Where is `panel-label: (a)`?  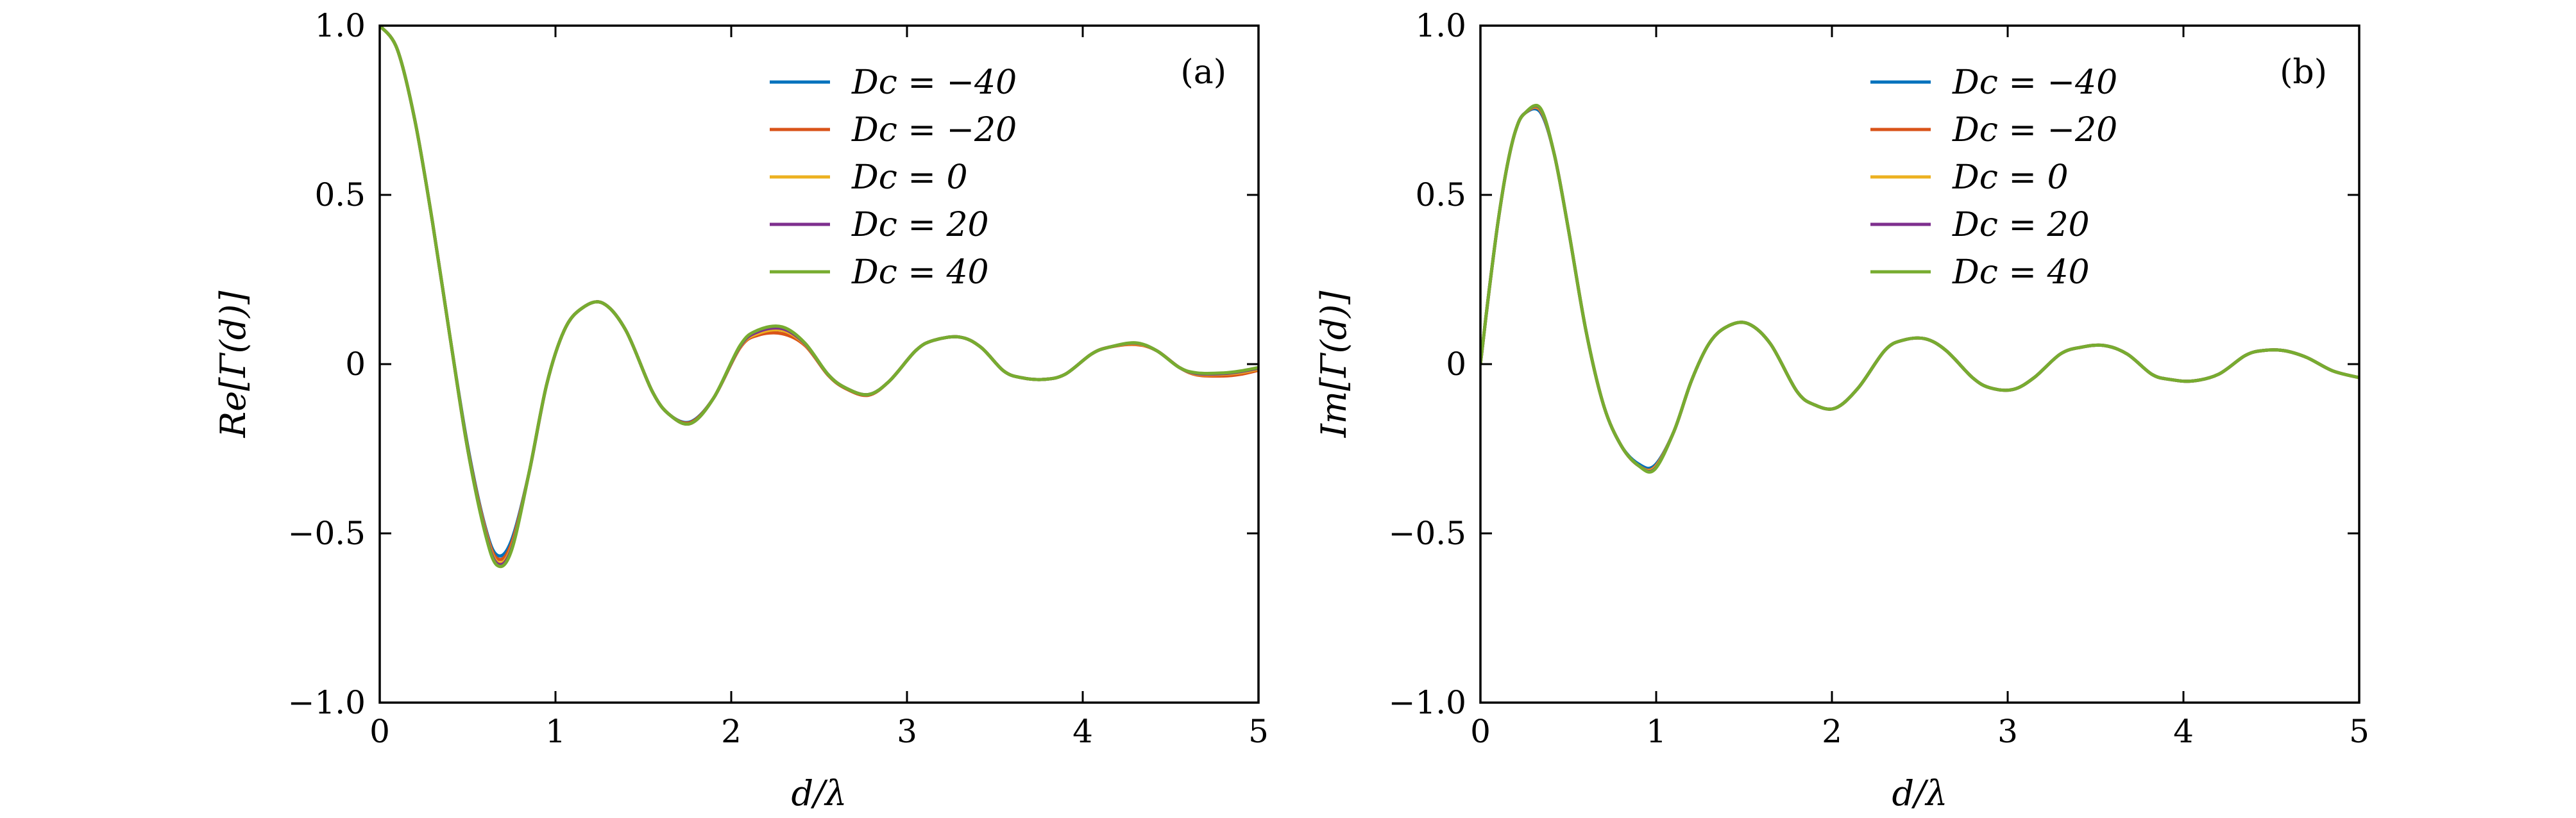 panel-label: (a) is located at coordinates (1203, 72).